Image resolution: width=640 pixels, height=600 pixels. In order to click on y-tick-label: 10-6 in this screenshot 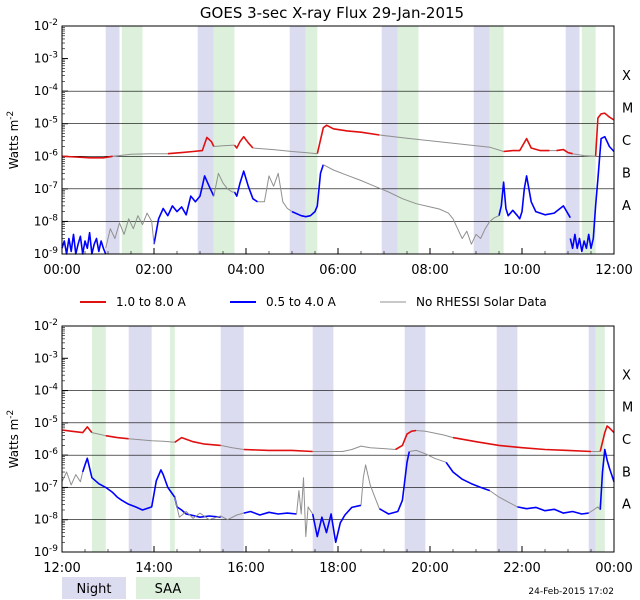, I will do `click(46, 155)`.